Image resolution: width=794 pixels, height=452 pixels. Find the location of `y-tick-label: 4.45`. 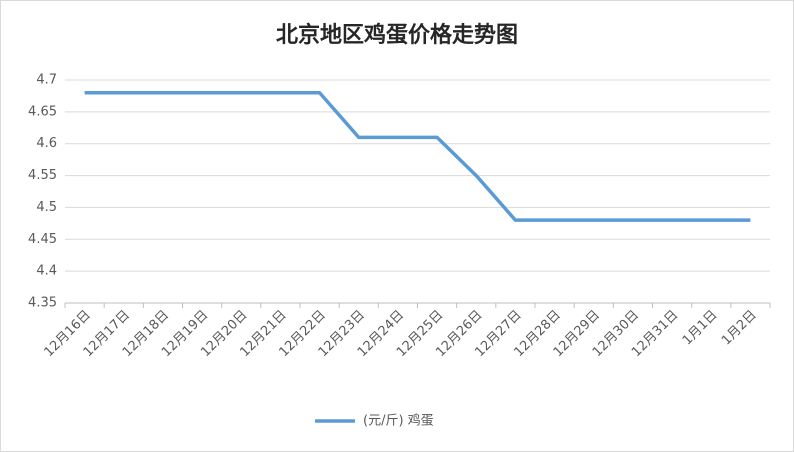

y-tick-label: 4.45 is located at coordinates (42, 239).